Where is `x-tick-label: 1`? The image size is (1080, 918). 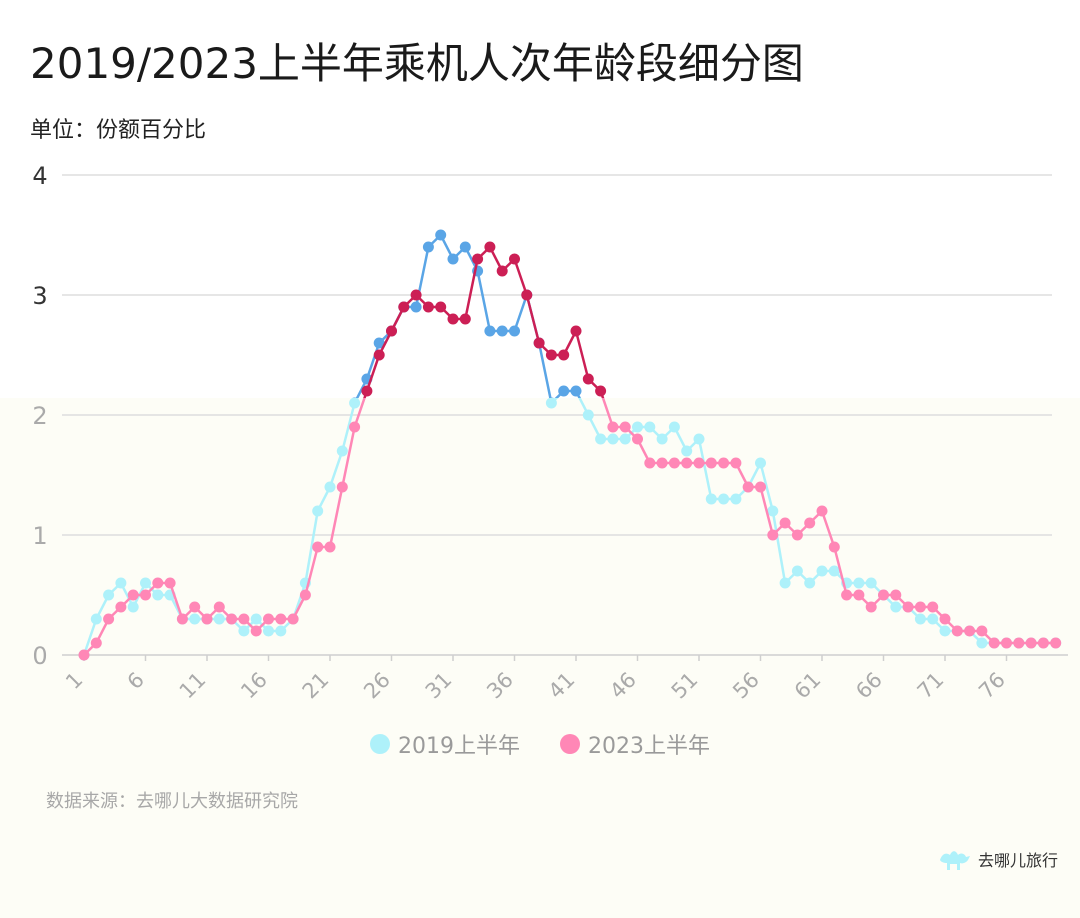
x-tick-label: 1 is located at coordinates (74, 681).